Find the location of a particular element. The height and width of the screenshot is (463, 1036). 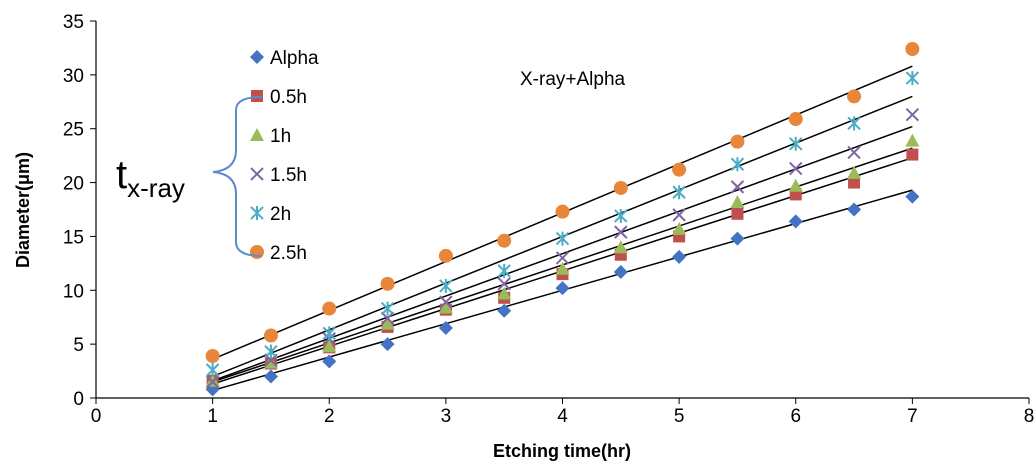

x-tick-label: 1 is located at coordinates (212, 416).